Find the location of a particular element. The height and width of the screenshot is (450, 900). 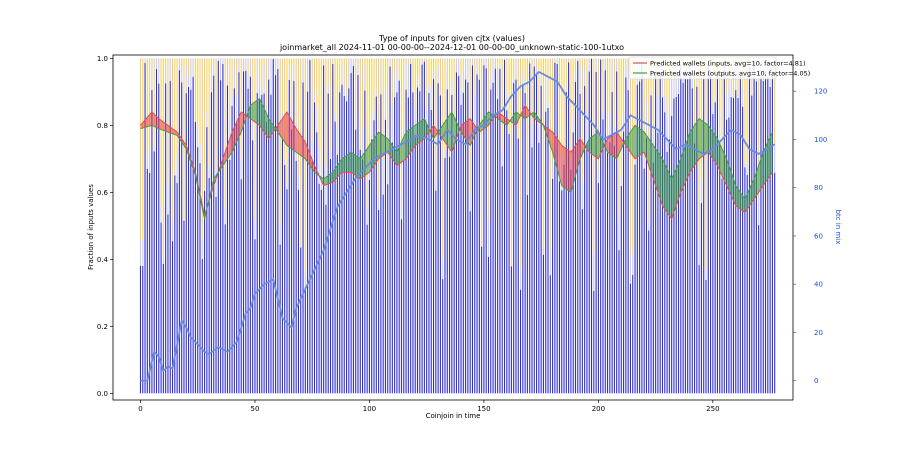

x-tick-label: 150 is located at coordinates (483, 409).